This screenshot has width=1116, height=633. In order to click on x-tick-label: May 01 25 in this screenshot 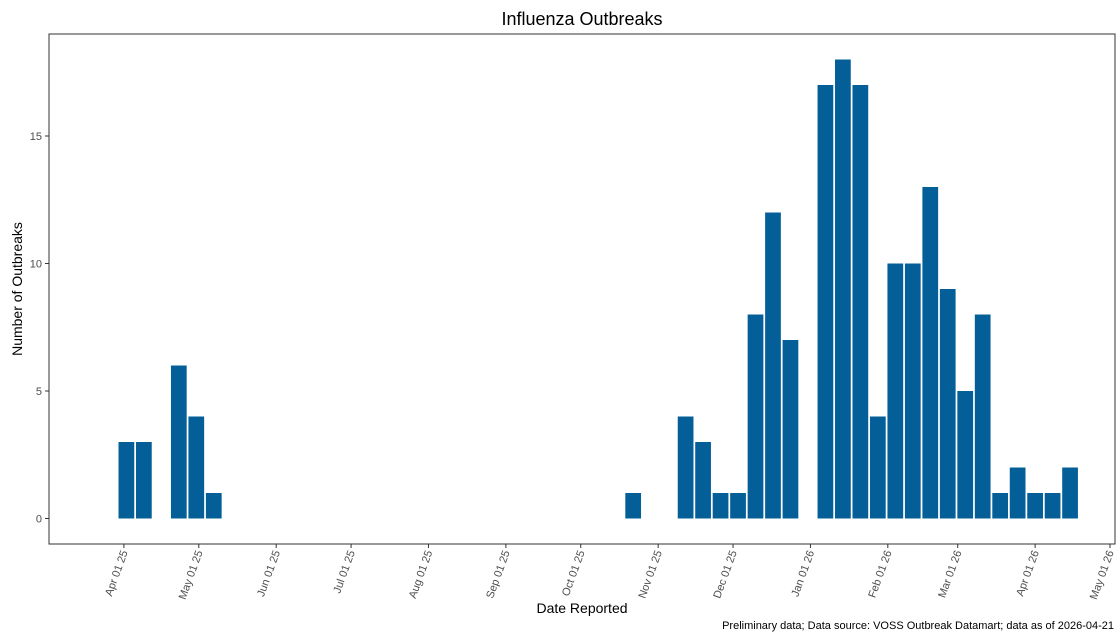, I will do `click(191, 575)`.